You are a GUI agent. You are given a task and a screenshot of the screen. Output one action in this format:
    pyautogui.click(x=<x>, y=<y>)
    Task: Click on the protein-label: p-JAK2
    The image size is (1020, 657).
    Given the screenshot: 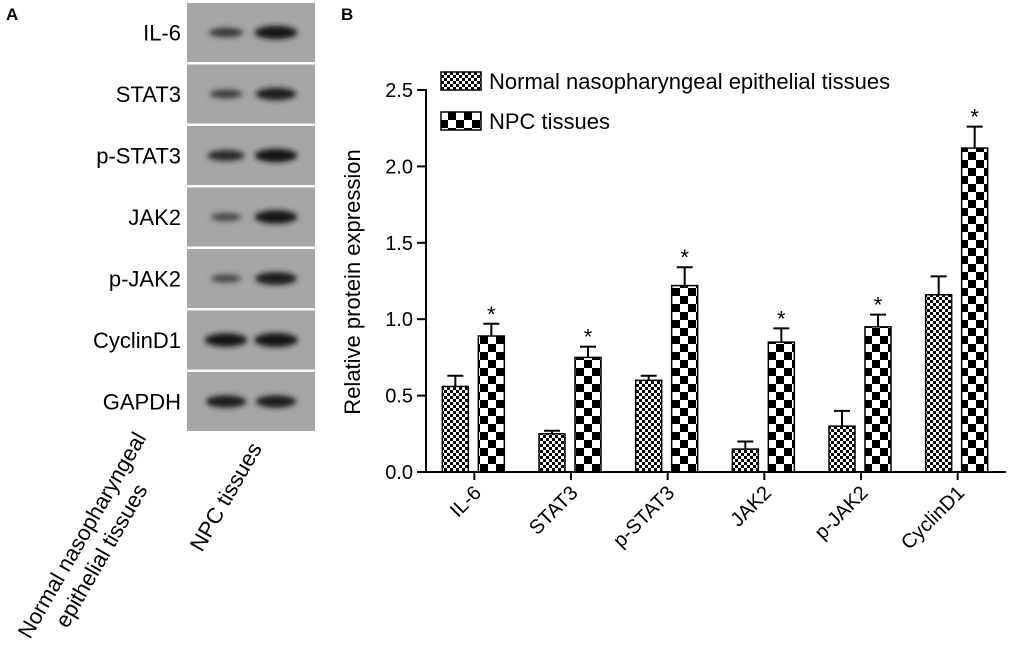 What is the action you would take?
    pyautogui.click(x=145, y=279)
    